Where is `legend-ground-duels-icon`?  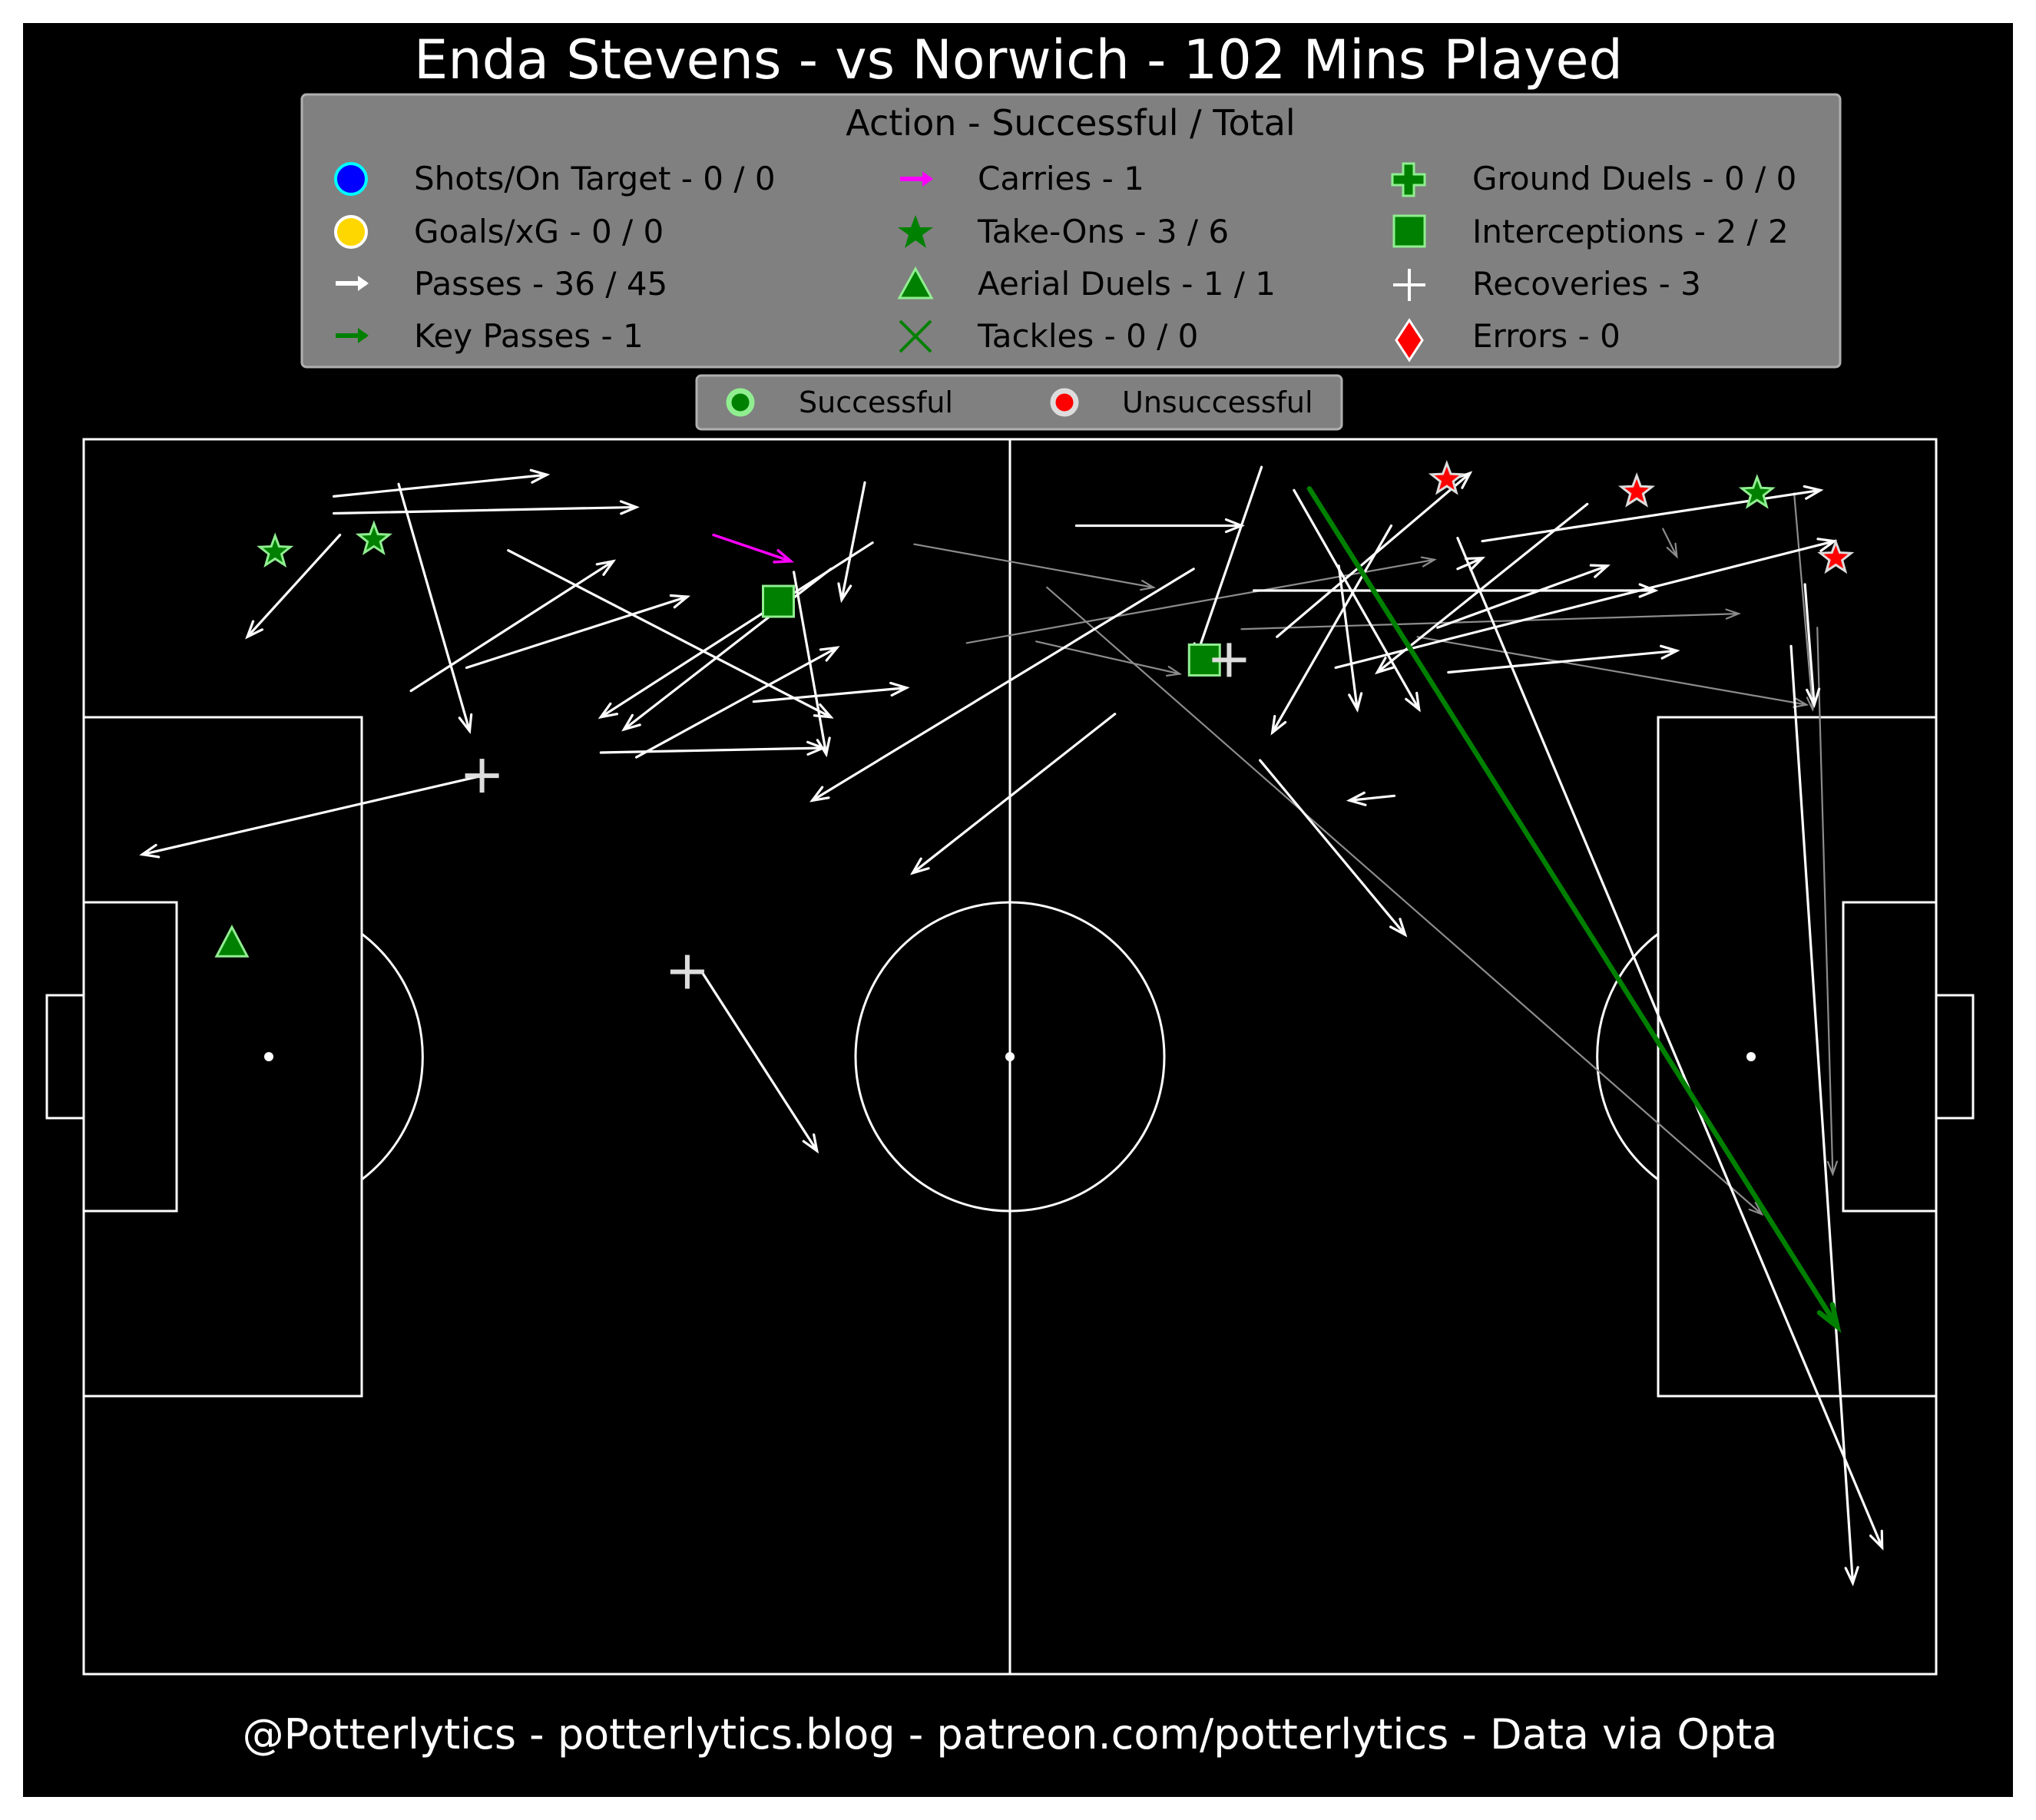
legend-ground-duels-icon is located at coordinates (1408, 179).